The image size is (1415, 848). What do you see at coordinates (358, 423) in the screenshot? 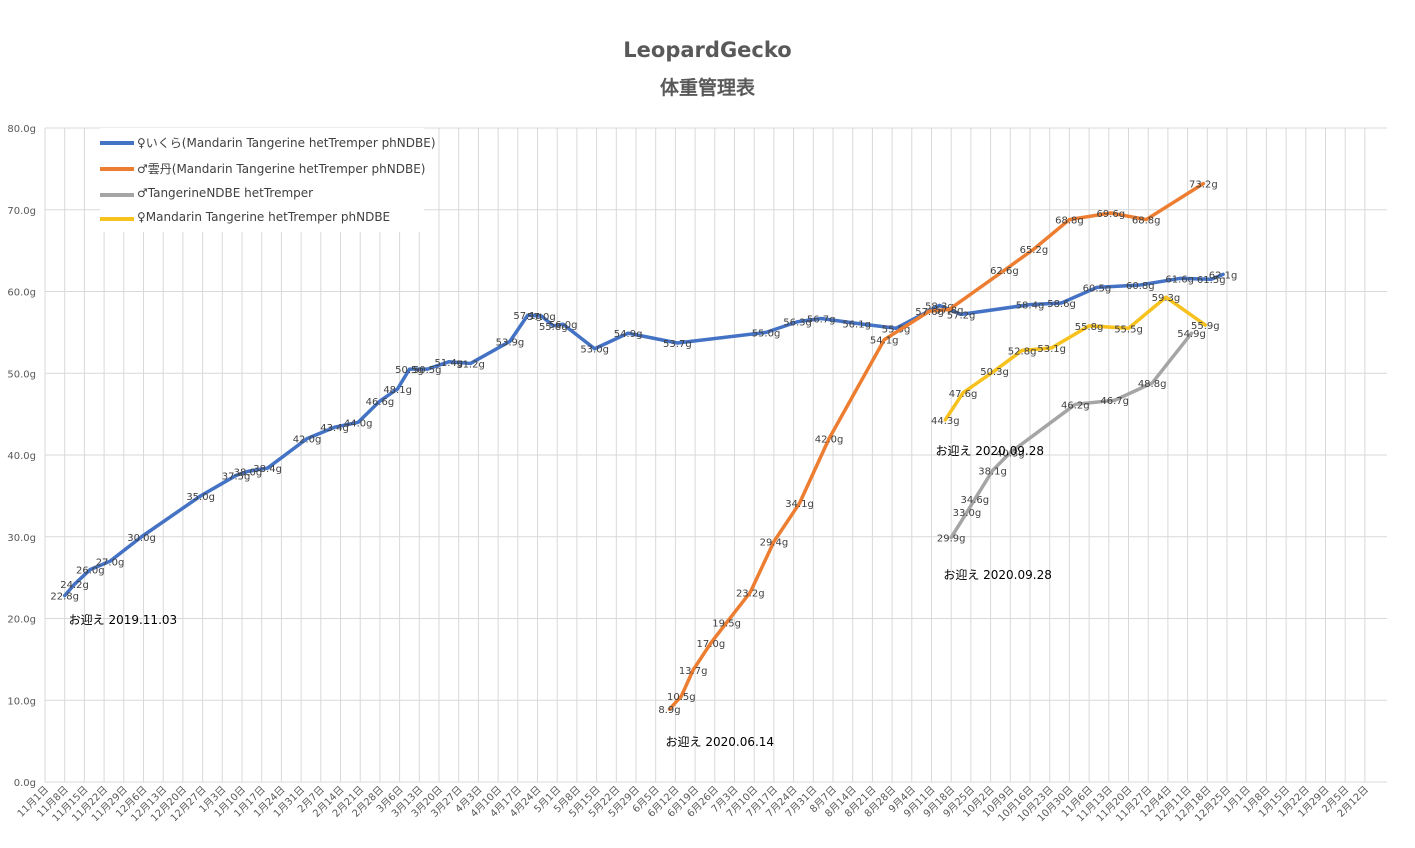
I see `data-label: 44.0g` at bounding box center [358, 423].